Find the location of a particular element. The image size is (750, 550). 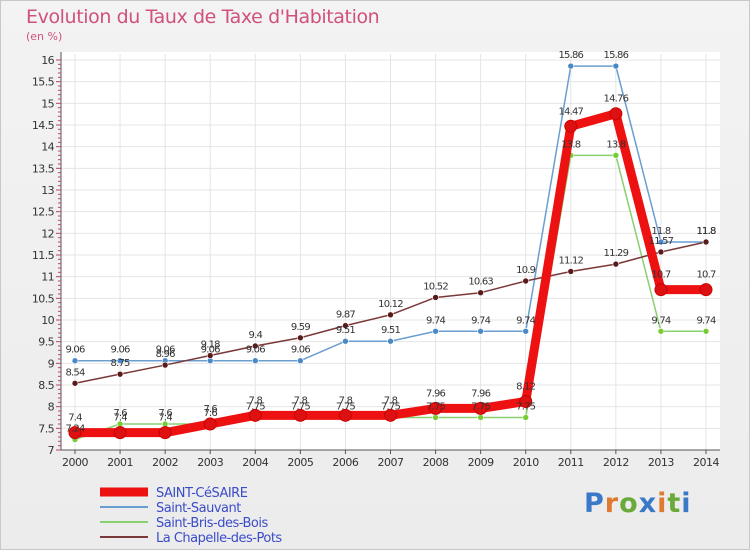

data-label: 11.57 is located at coordinates (661, 241).